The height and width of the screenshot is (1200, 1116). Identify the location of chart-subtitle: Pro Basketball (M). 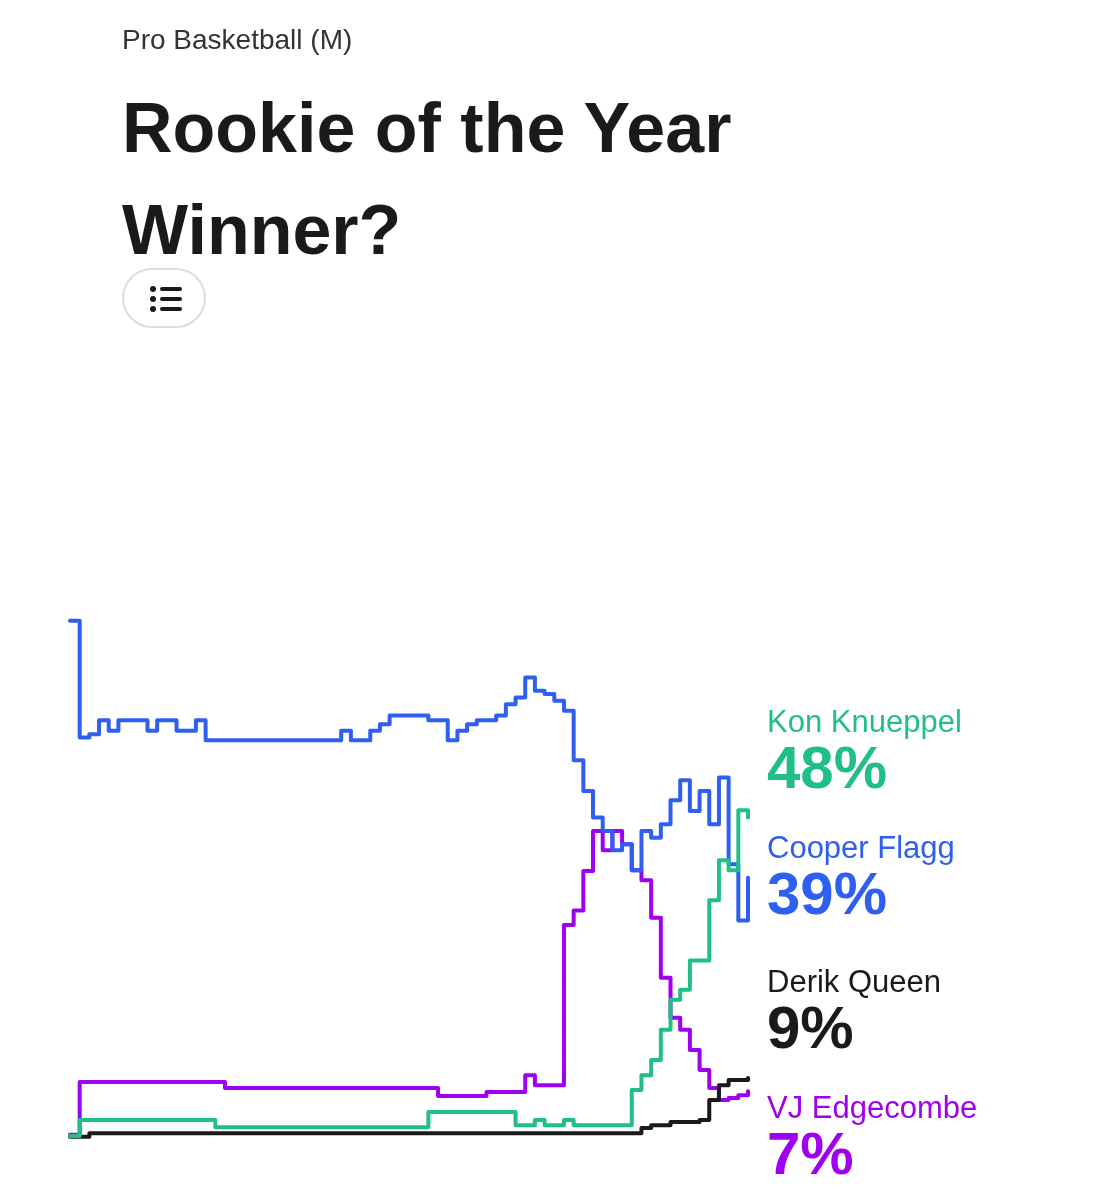
(237, 40).